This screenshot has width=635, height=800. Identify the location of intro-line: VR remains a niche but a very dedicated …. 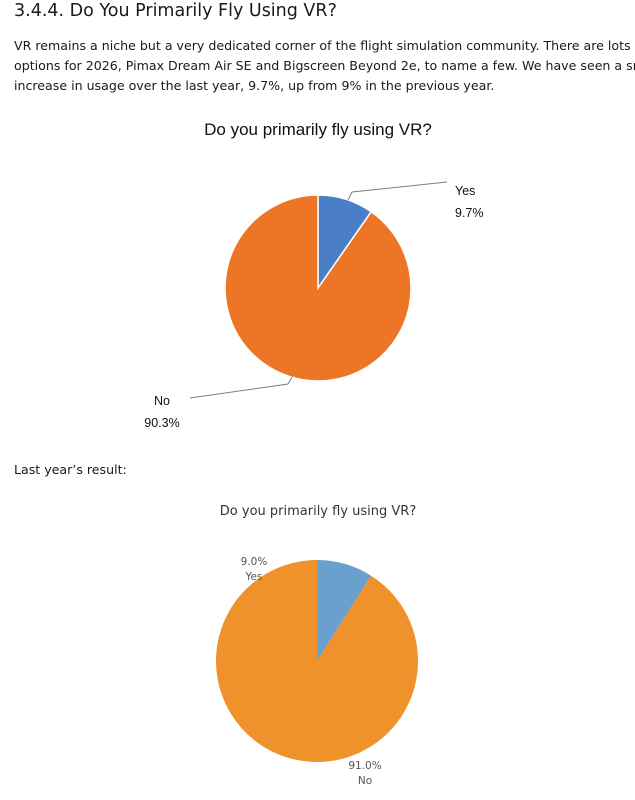
(324, 45).